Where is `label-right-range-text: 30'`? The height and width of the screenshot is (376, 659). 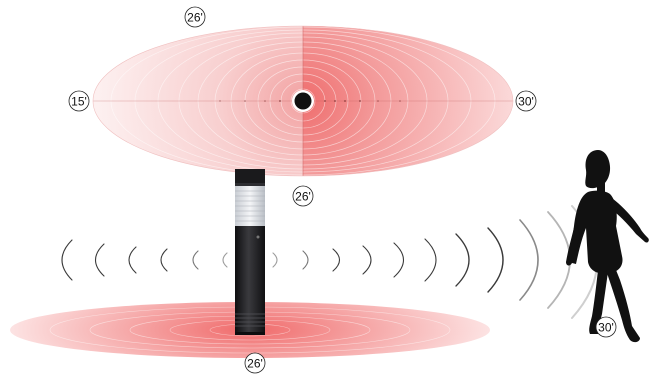
label-right-range-text: 30' is located at coordinates (526, 102).